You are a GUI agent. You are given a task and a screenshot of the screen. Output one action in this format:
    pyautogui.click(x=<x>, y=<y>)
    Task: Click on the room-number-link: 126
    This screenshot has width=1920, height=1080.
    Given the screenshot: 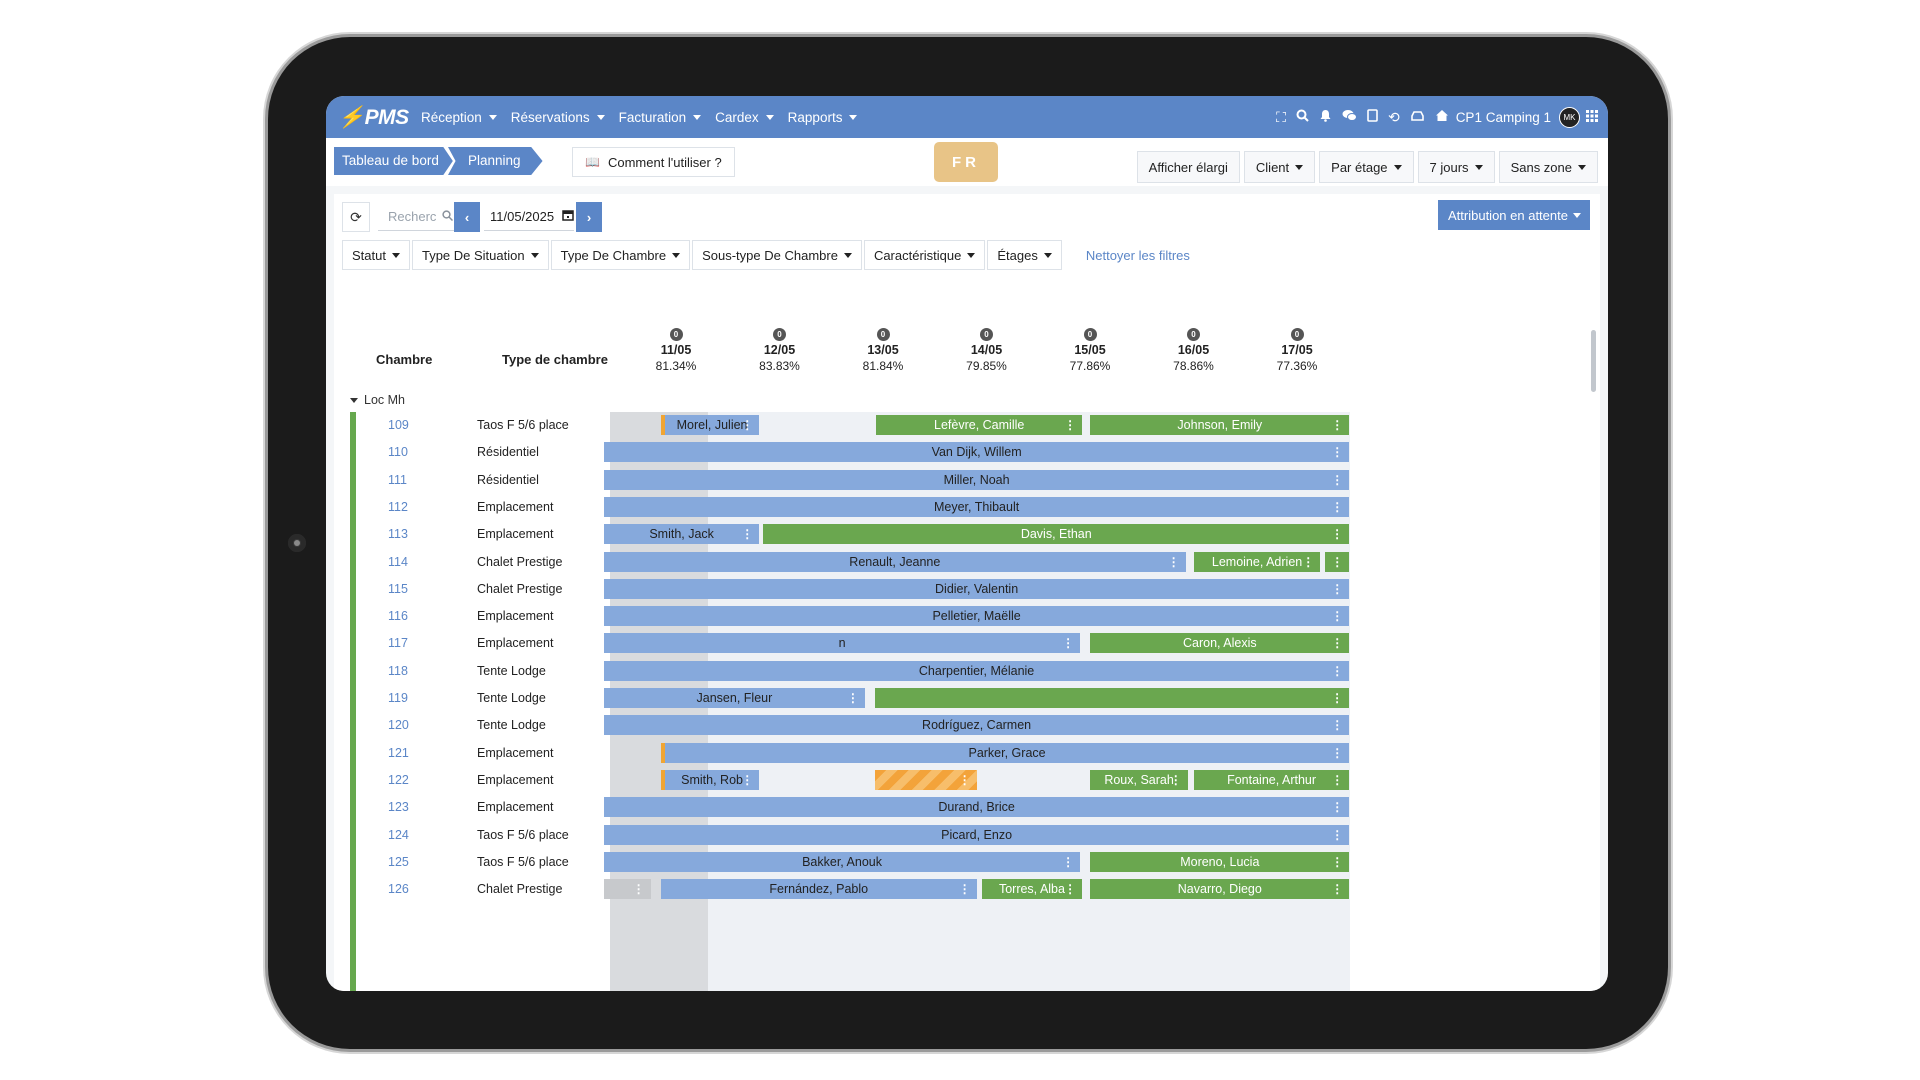 What is the action you would take?
    pyautogui.click(x=398, y=889)
    